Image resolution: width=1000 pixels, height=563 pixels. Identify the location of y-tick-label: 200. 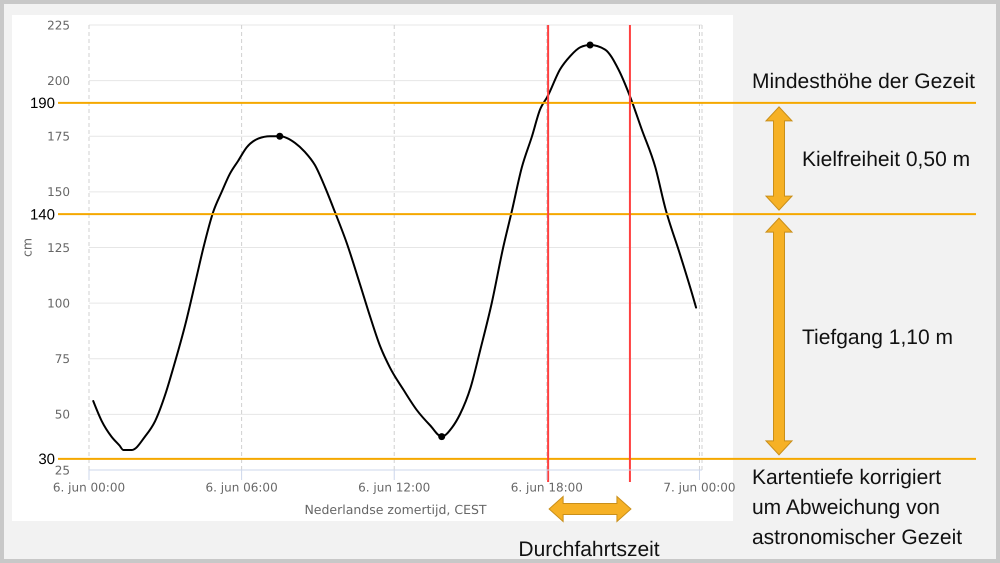
(58, 81).